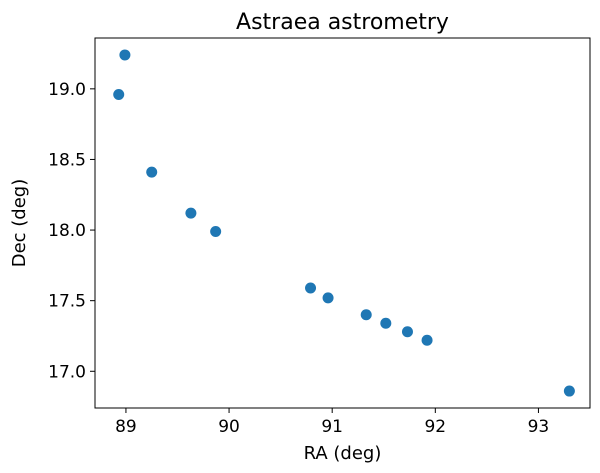 The image size is (600, 473). I want to click on x-axis-label: RA (deg), so click(343, 453).